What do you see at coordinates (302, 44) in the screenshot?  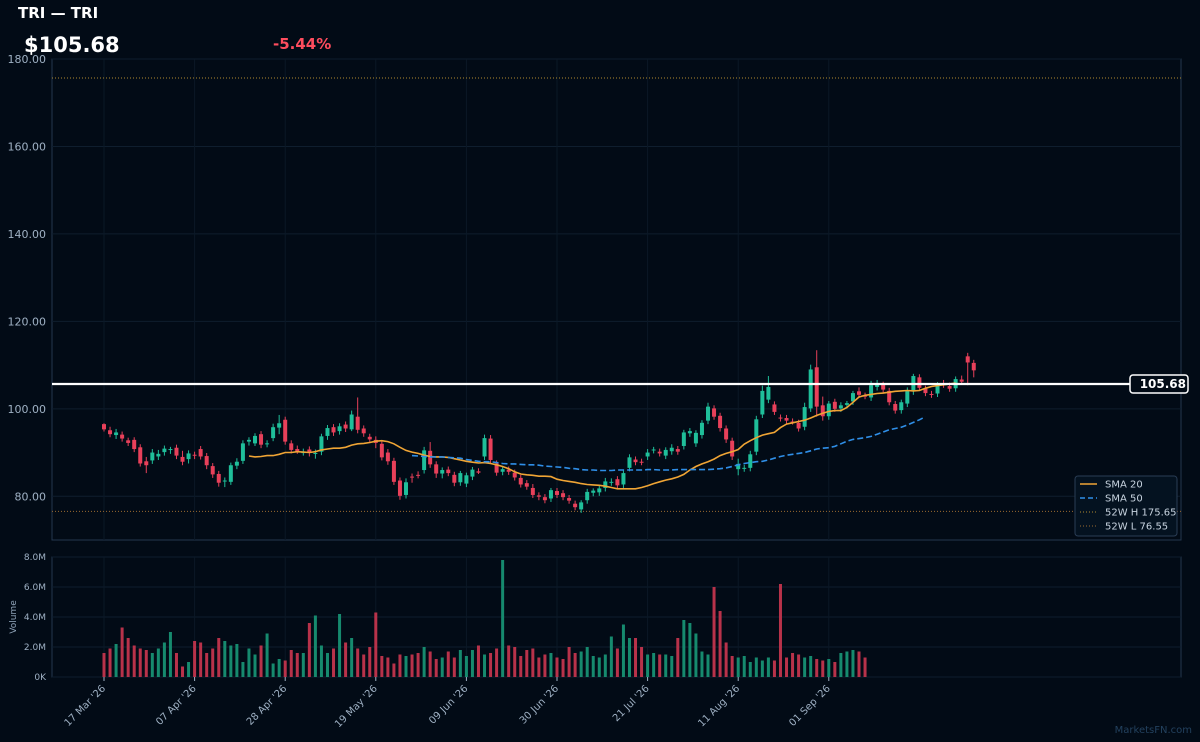 I see `price-change: -5.44%` at bounding box center [302, 44].